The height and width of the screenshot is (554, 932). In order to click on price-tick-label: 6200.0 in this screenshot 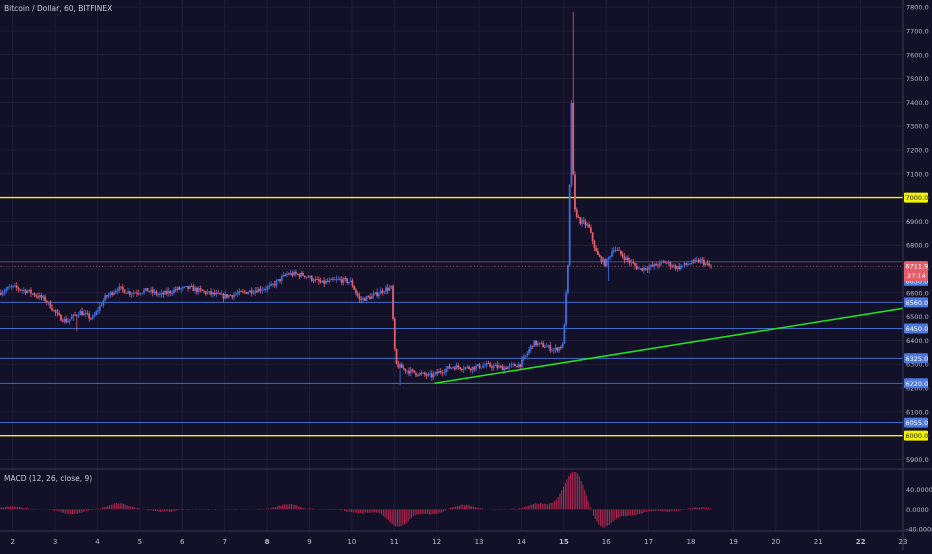, I will do `click(917, 389)`.